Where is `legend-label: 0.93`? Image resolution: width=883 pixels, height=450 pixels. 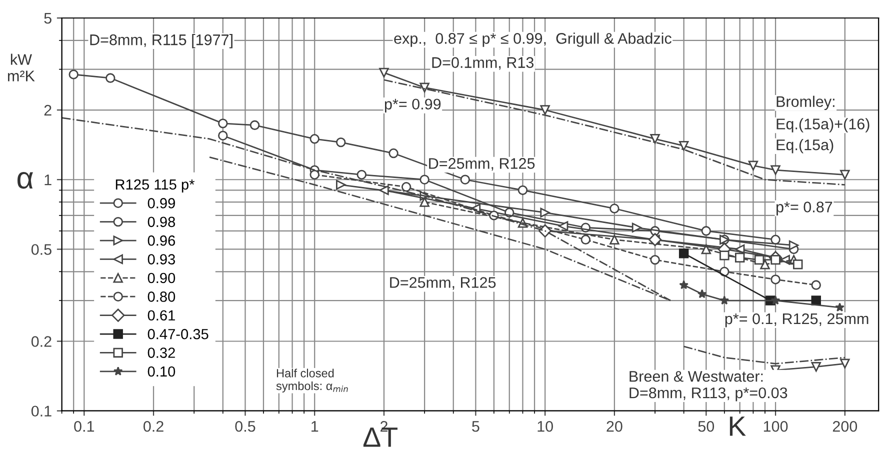 legend-label: 0.93 is located at coordinates (162, 259).